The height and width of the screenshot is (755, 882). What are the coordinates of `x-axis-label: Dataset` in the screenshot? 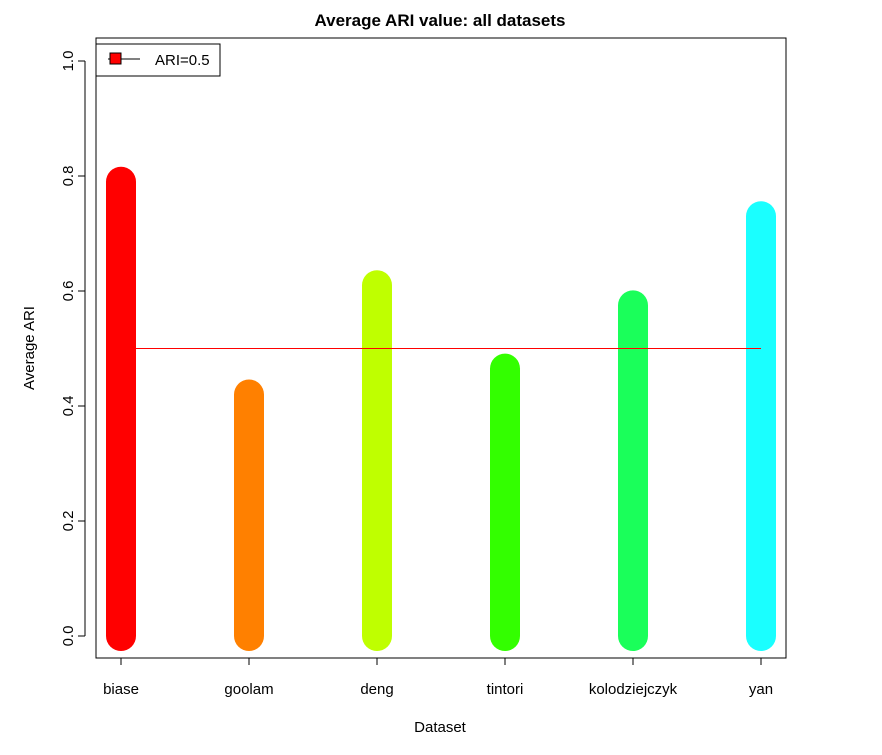 It's located at (440, 727).